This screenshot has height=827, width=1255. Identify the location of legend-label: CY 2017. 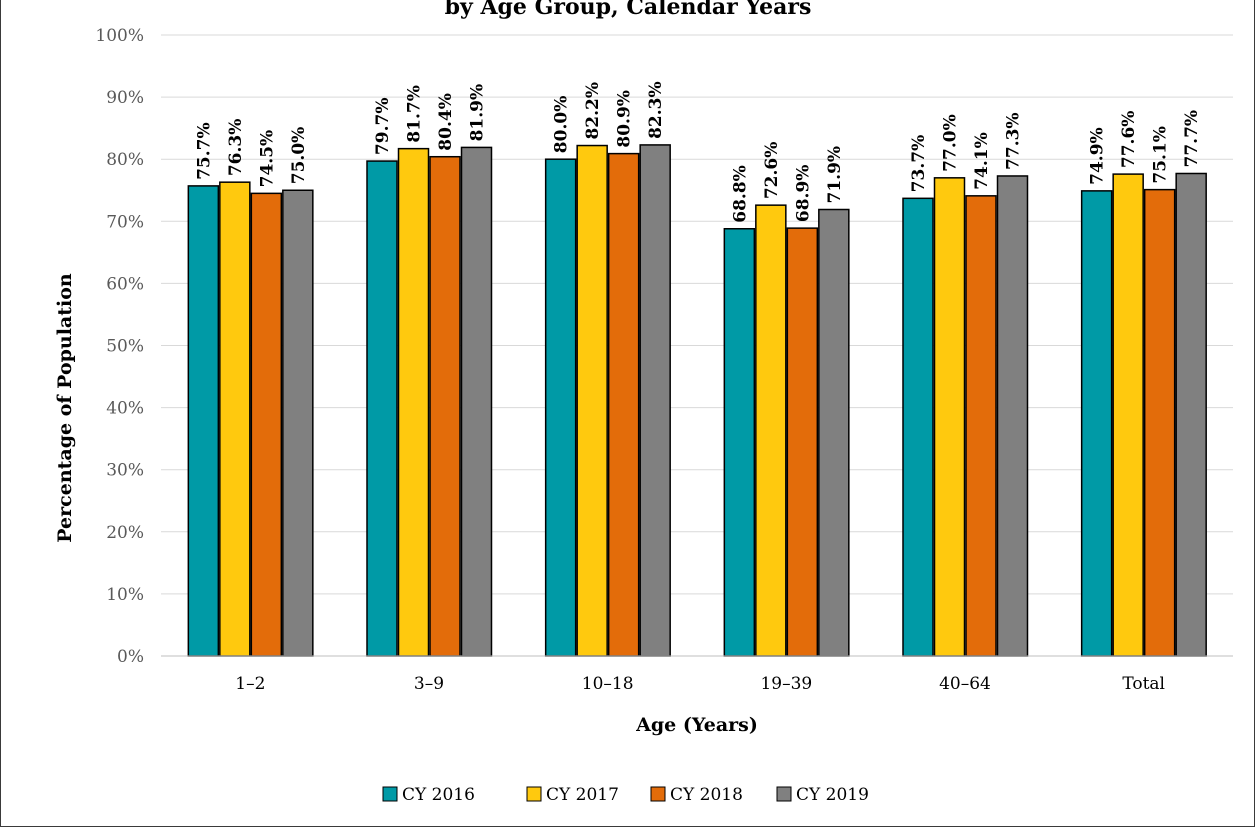
(582, 795).